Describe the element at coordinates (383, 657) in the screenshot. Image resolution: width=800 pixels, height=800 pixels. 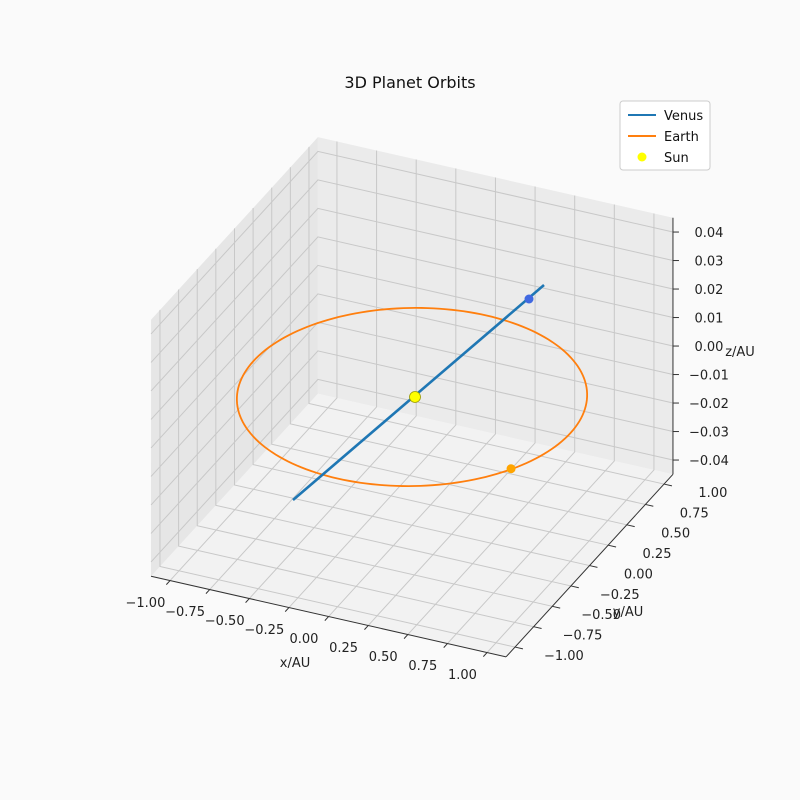
I see `x-tick-label: 0.50` at that location.